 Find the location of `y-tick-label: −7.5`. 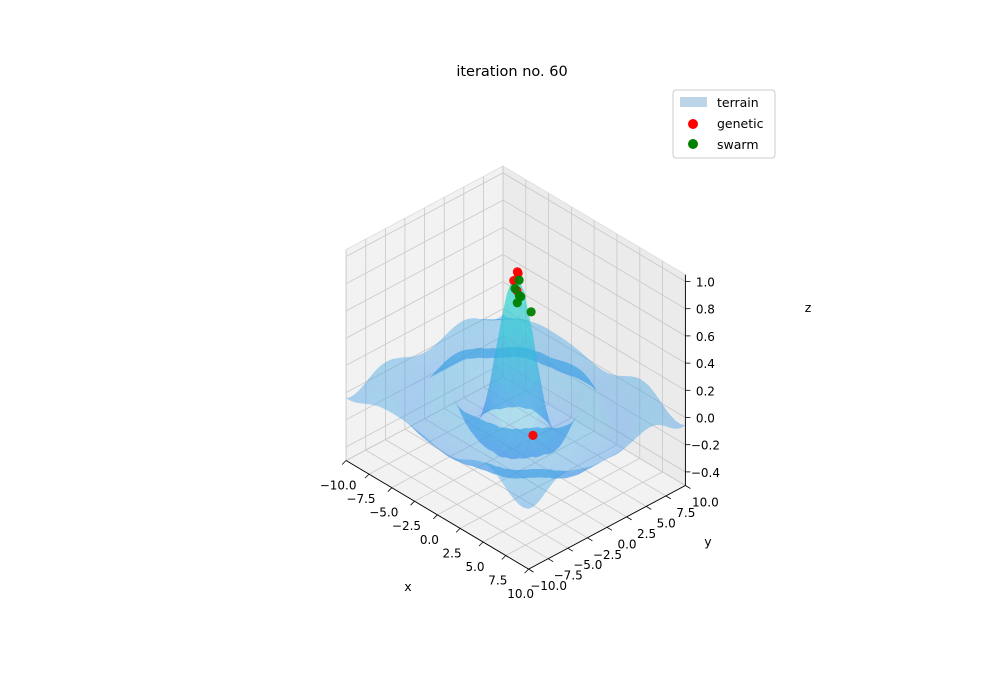

y-tick-label: −7.5 is located at coordinates (568, 576).